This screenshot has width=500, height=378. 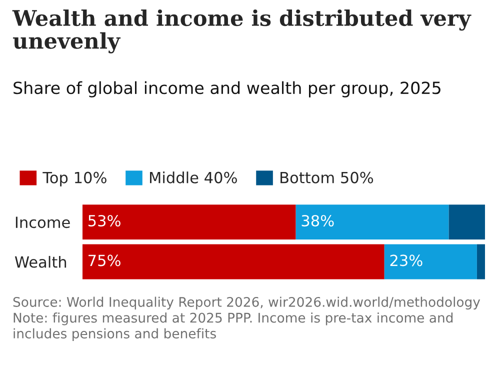 What do you see at coordinates (104, 260) in the screenshot?
I see `data-label: 75%` at bounding box center [104, 260].